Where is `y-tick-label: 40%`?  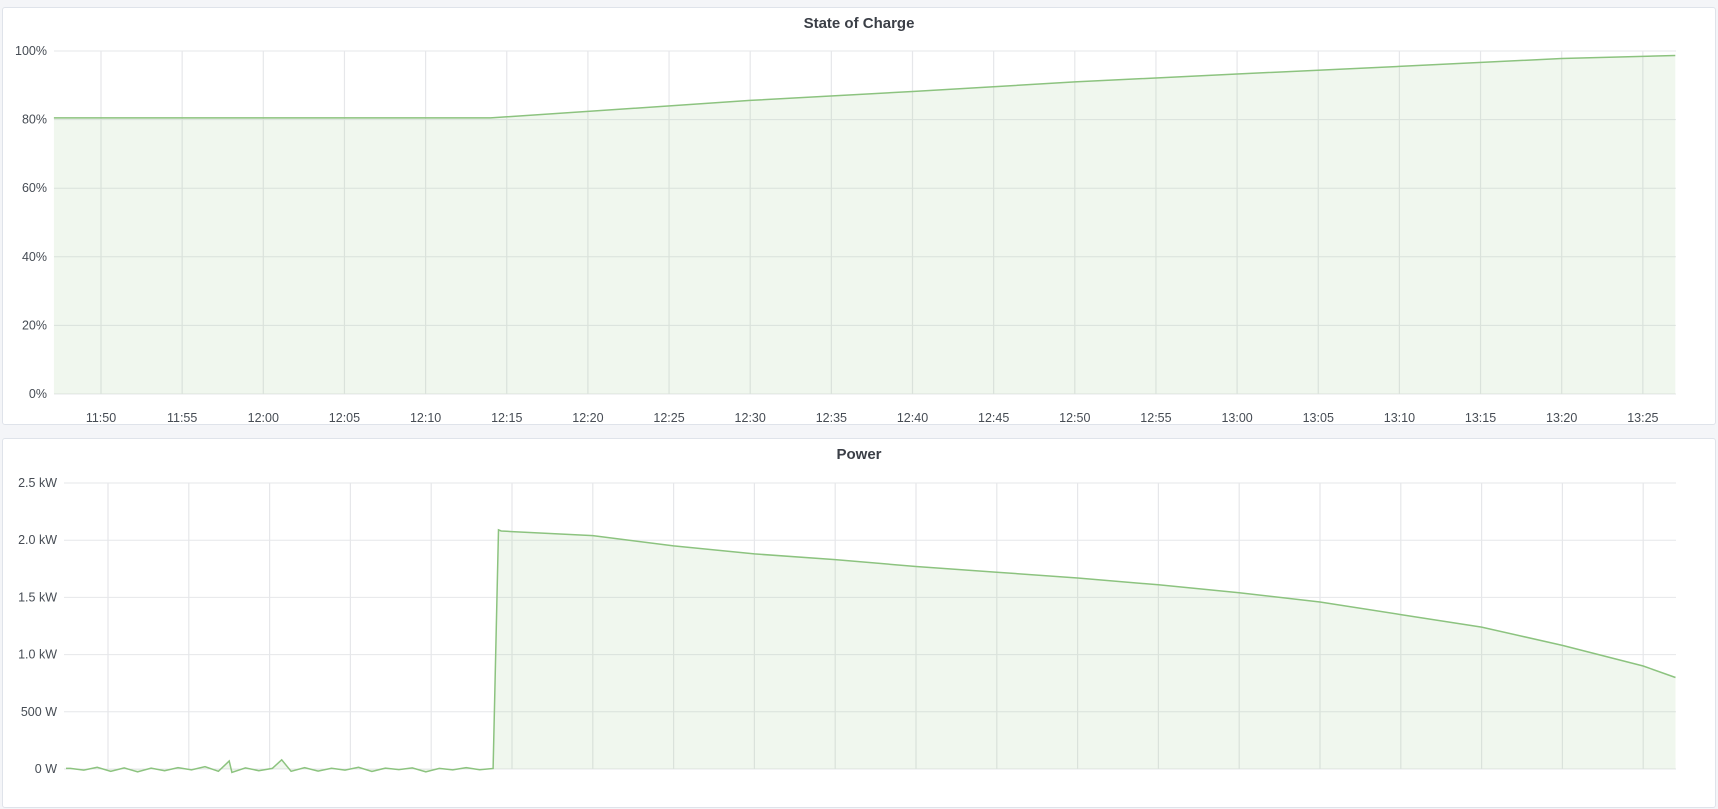 y-tick-label: 40% is located at coordinates (34, 257).